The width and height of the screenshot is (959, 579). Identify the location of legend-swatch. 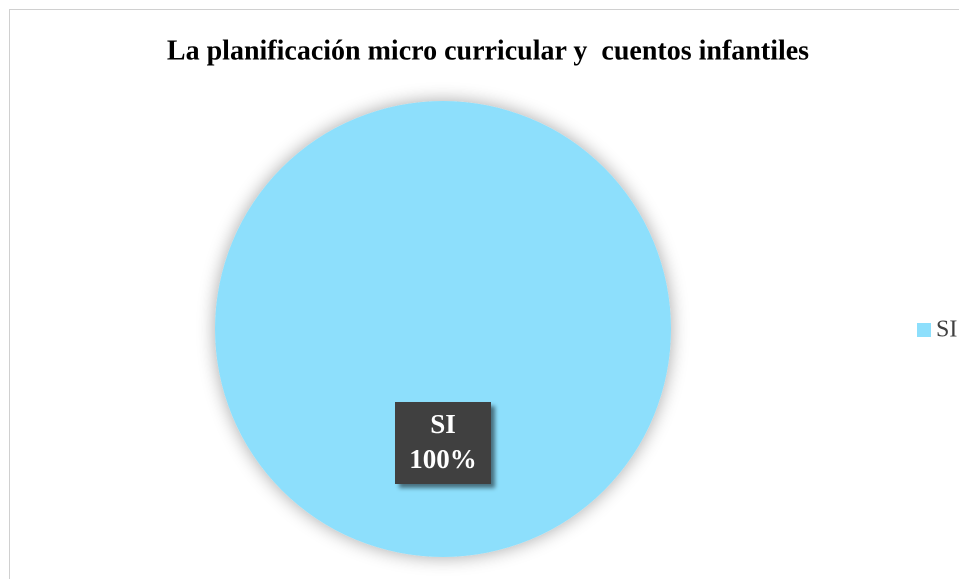
(924, 330).